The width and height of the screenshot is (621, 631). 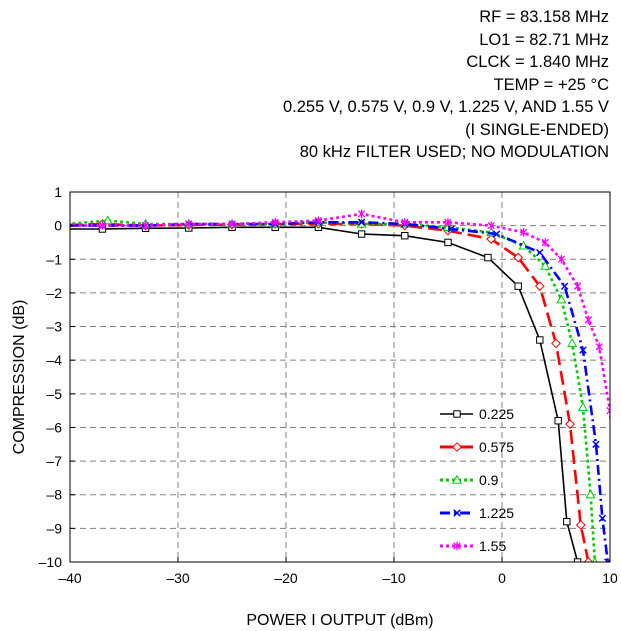 What do you see at coordinates (339, 620) in the screenshot?
I see `x-axis-label: POWER I OUTPUT (dBm)` at bounding box center [339, 620].